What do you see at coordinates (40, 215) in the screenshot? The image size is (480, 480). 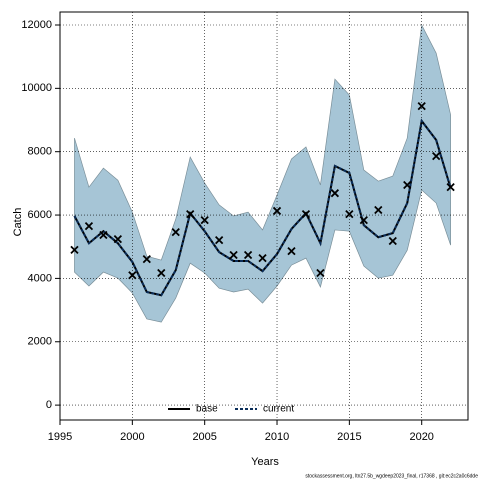 I see `y-tick-label: 6000` at bounding box center [40, 215].